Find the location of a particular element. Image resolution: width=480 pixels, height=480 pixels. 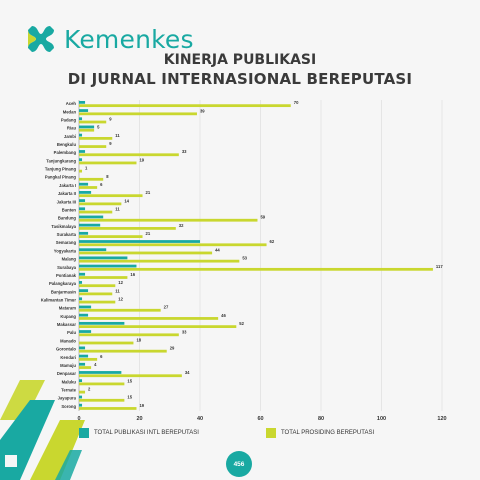

category-label: Banjarmasin is located at coordinates (64, 291).